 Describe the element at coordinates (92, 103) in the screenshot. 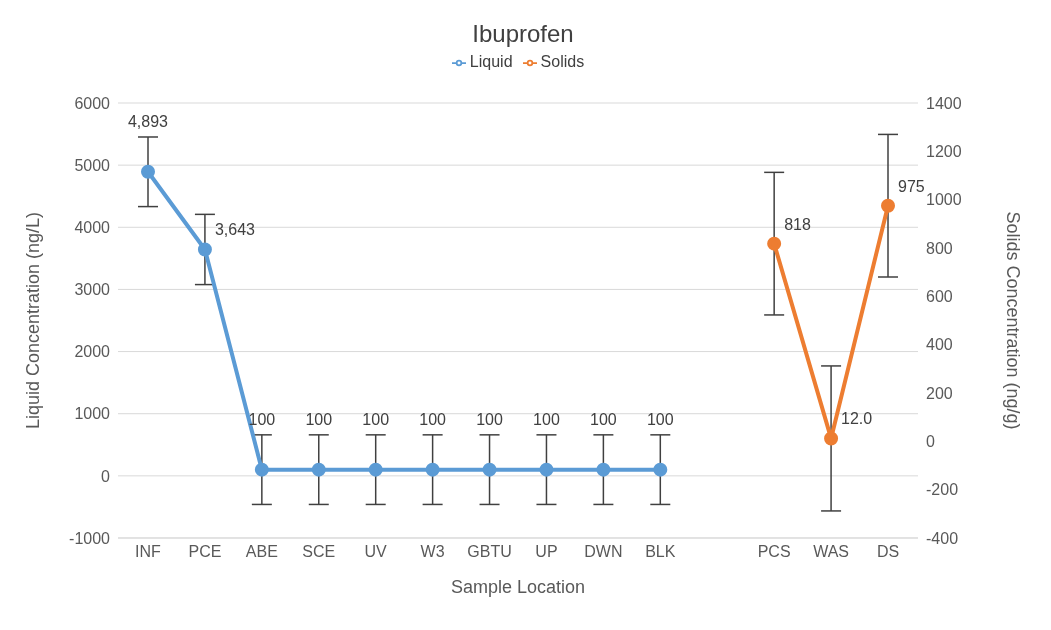

I see `y-tick-label: 6000` at that location.